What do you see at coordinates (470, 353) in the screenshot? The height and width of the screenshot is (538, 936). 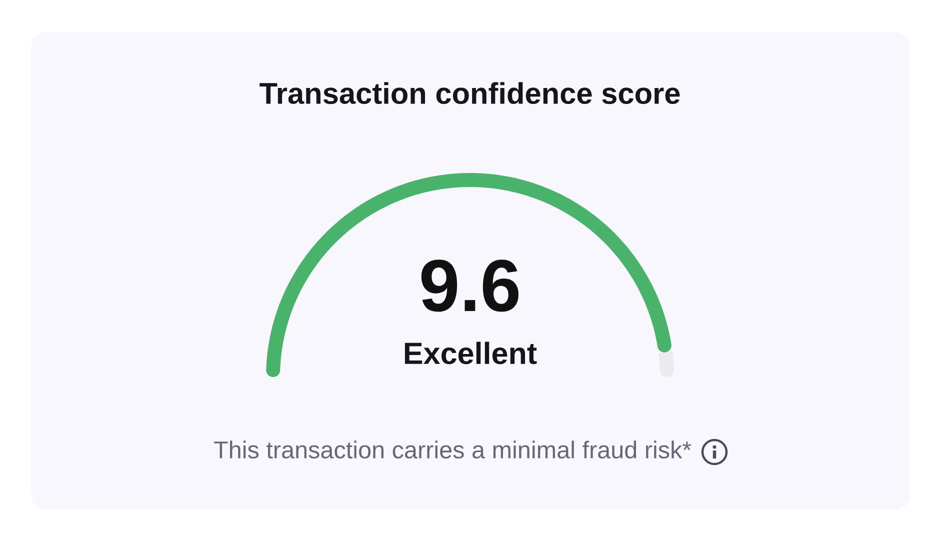 I see `text: Excellent` at bounding box center [470, 353].